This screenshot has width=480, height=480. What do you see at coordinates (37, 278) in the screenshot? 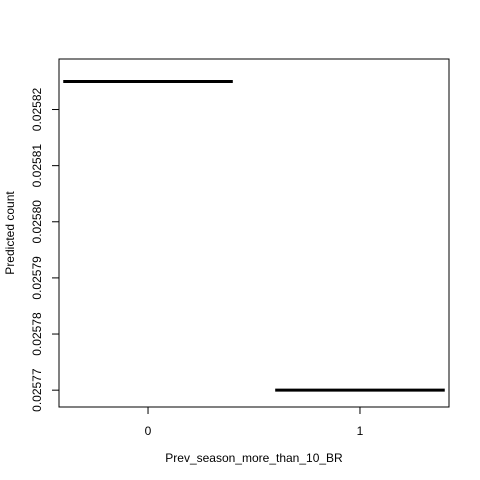
I see `y-tick-label: 0.02579` at bounding box center [37, 278].